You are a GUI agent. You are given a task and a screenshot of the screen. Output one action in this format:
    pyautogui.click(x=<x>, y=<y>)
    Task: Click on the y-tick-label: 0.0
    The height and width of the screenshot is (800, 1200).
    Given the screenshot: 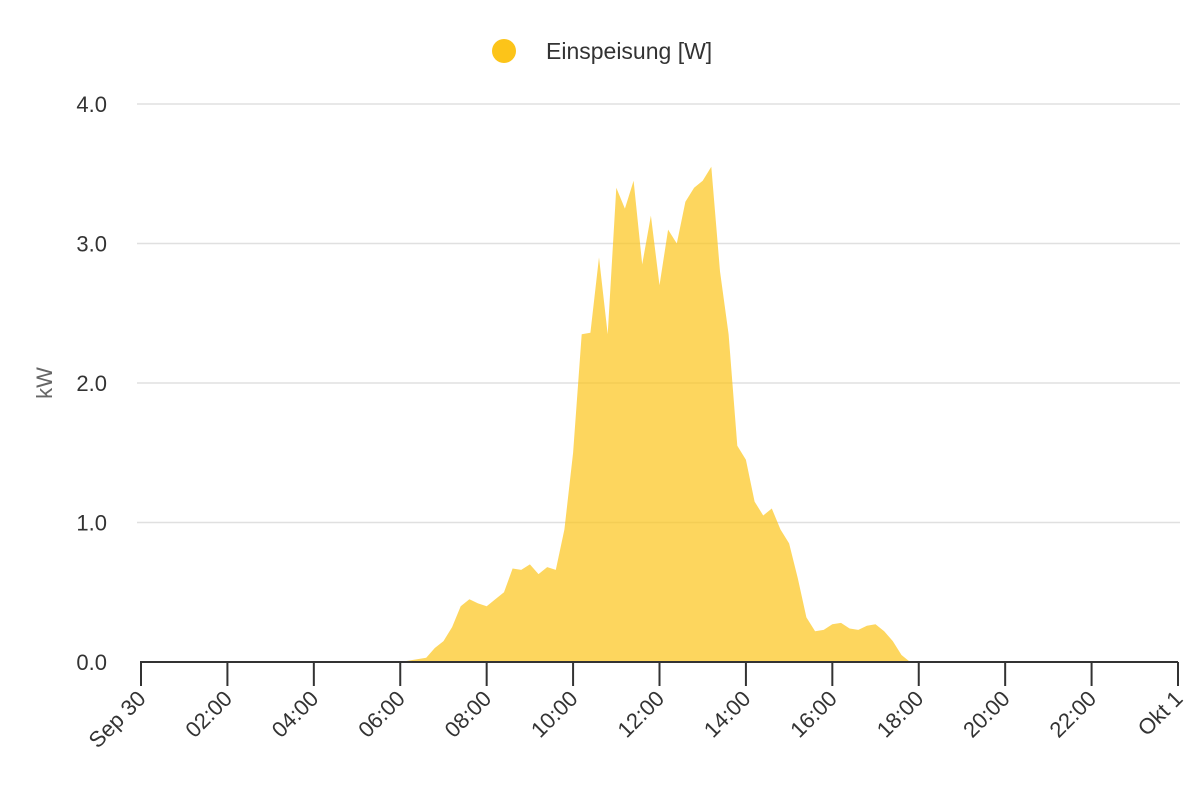 What is the action you would take?
    pyautogui.click(x=91, y=662)
    